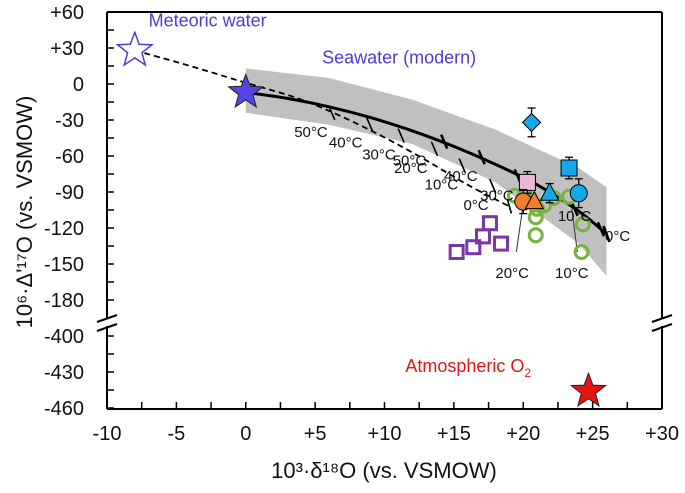  I want to click on y-tick-label: -430, so click(64, 373).